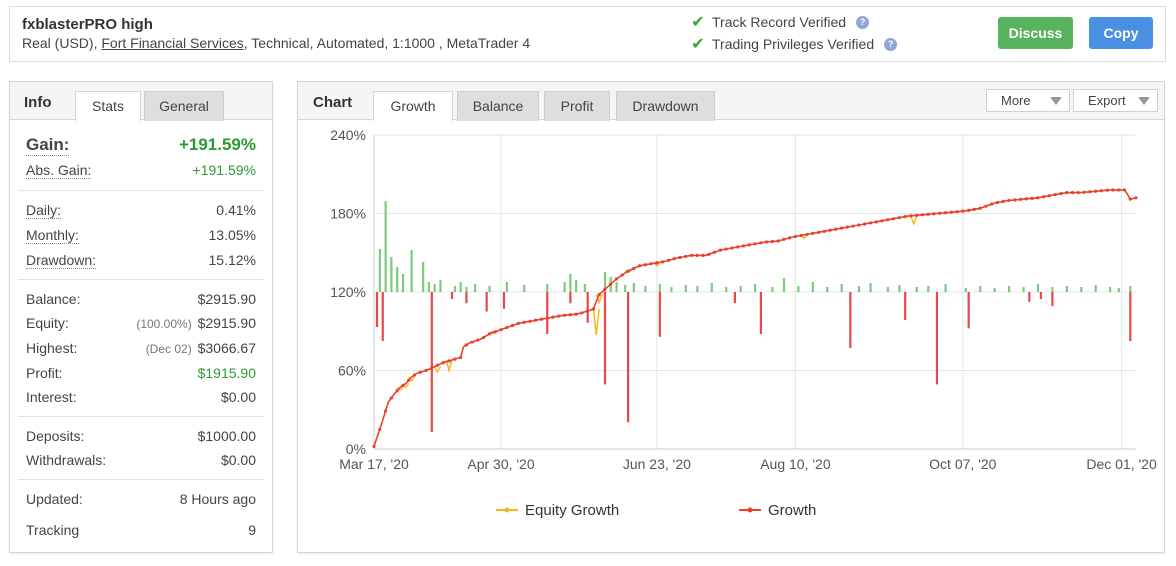 This screenshot has height=566, width=1176. What do you see at coordinates (44, 210) in the screenshot?
I see `daily-label: Daily:` at bounding box center [44, 210].